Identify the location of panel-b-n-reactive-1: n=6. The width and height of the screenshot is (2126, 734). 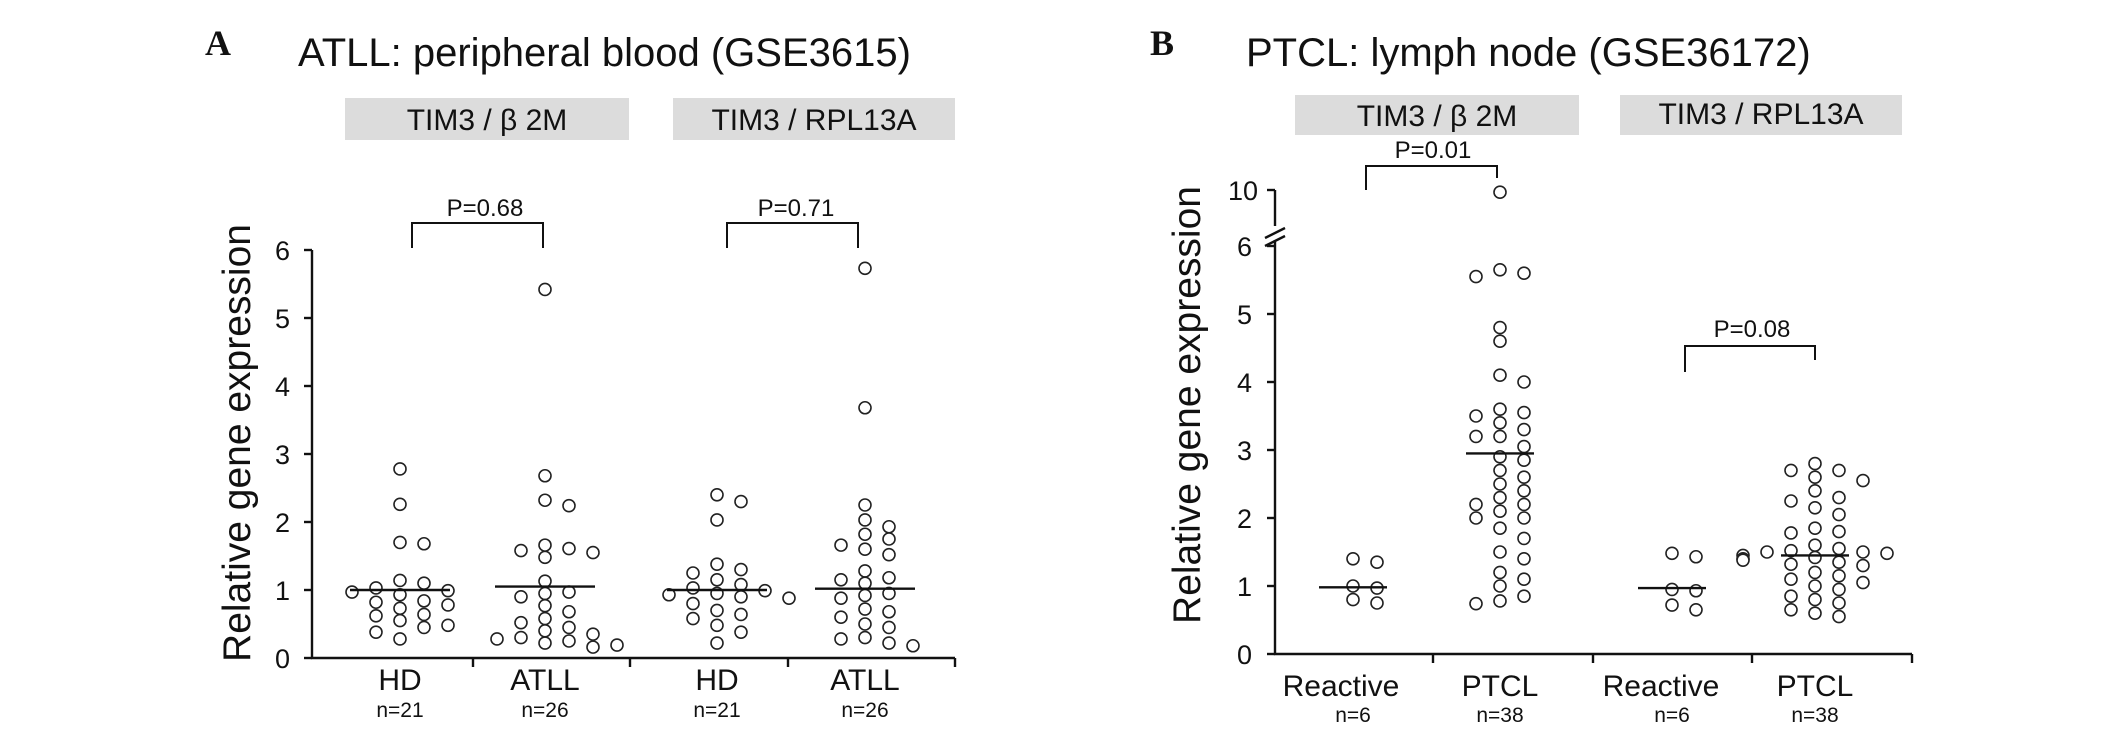
(1353, 715).